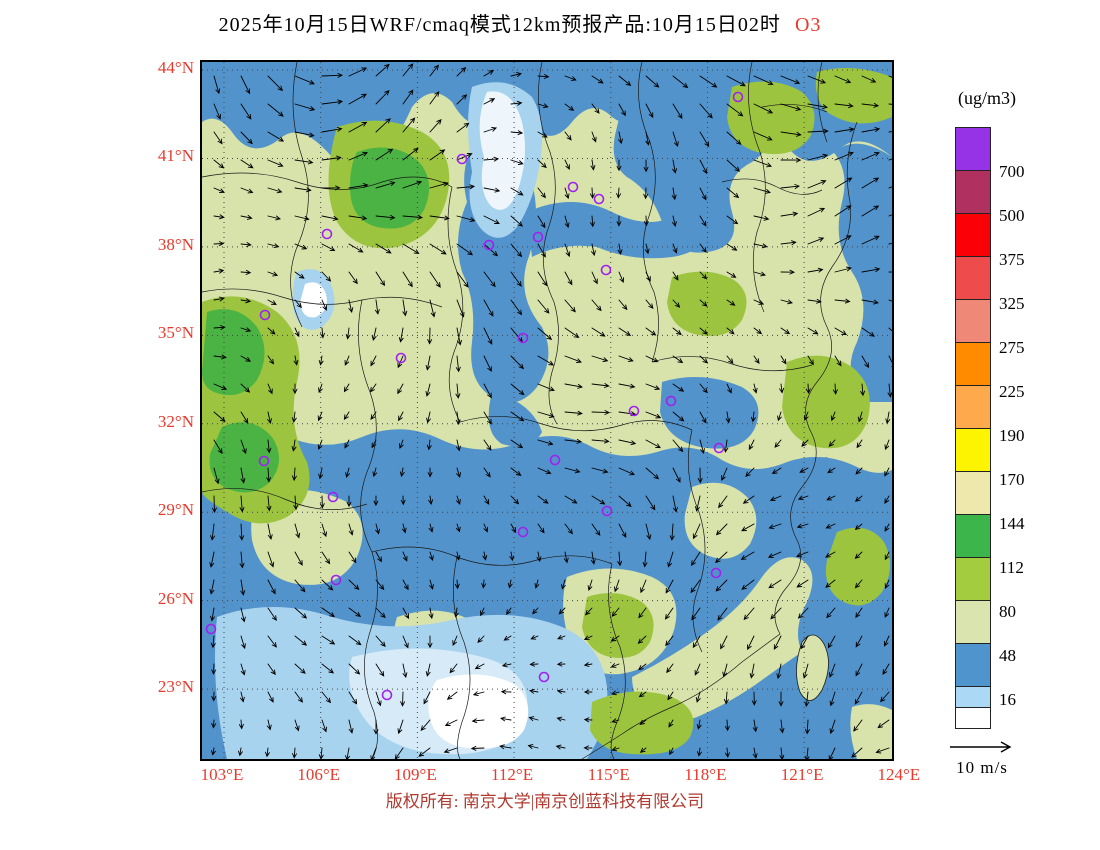  What do you see at coordinates (175, 687) in the screenshot?
I see `lat-tick-label: 23°N` at bounding box center [175, 687].